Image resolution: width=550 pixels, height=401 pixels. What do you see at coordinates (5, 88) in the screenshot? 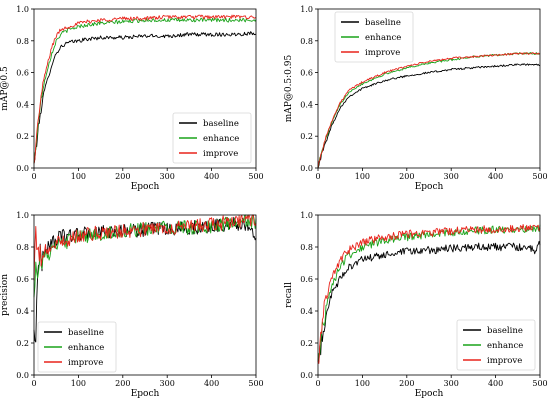
I see `y-axis-title: mAP@0.5` at bounding box center [5, 88].